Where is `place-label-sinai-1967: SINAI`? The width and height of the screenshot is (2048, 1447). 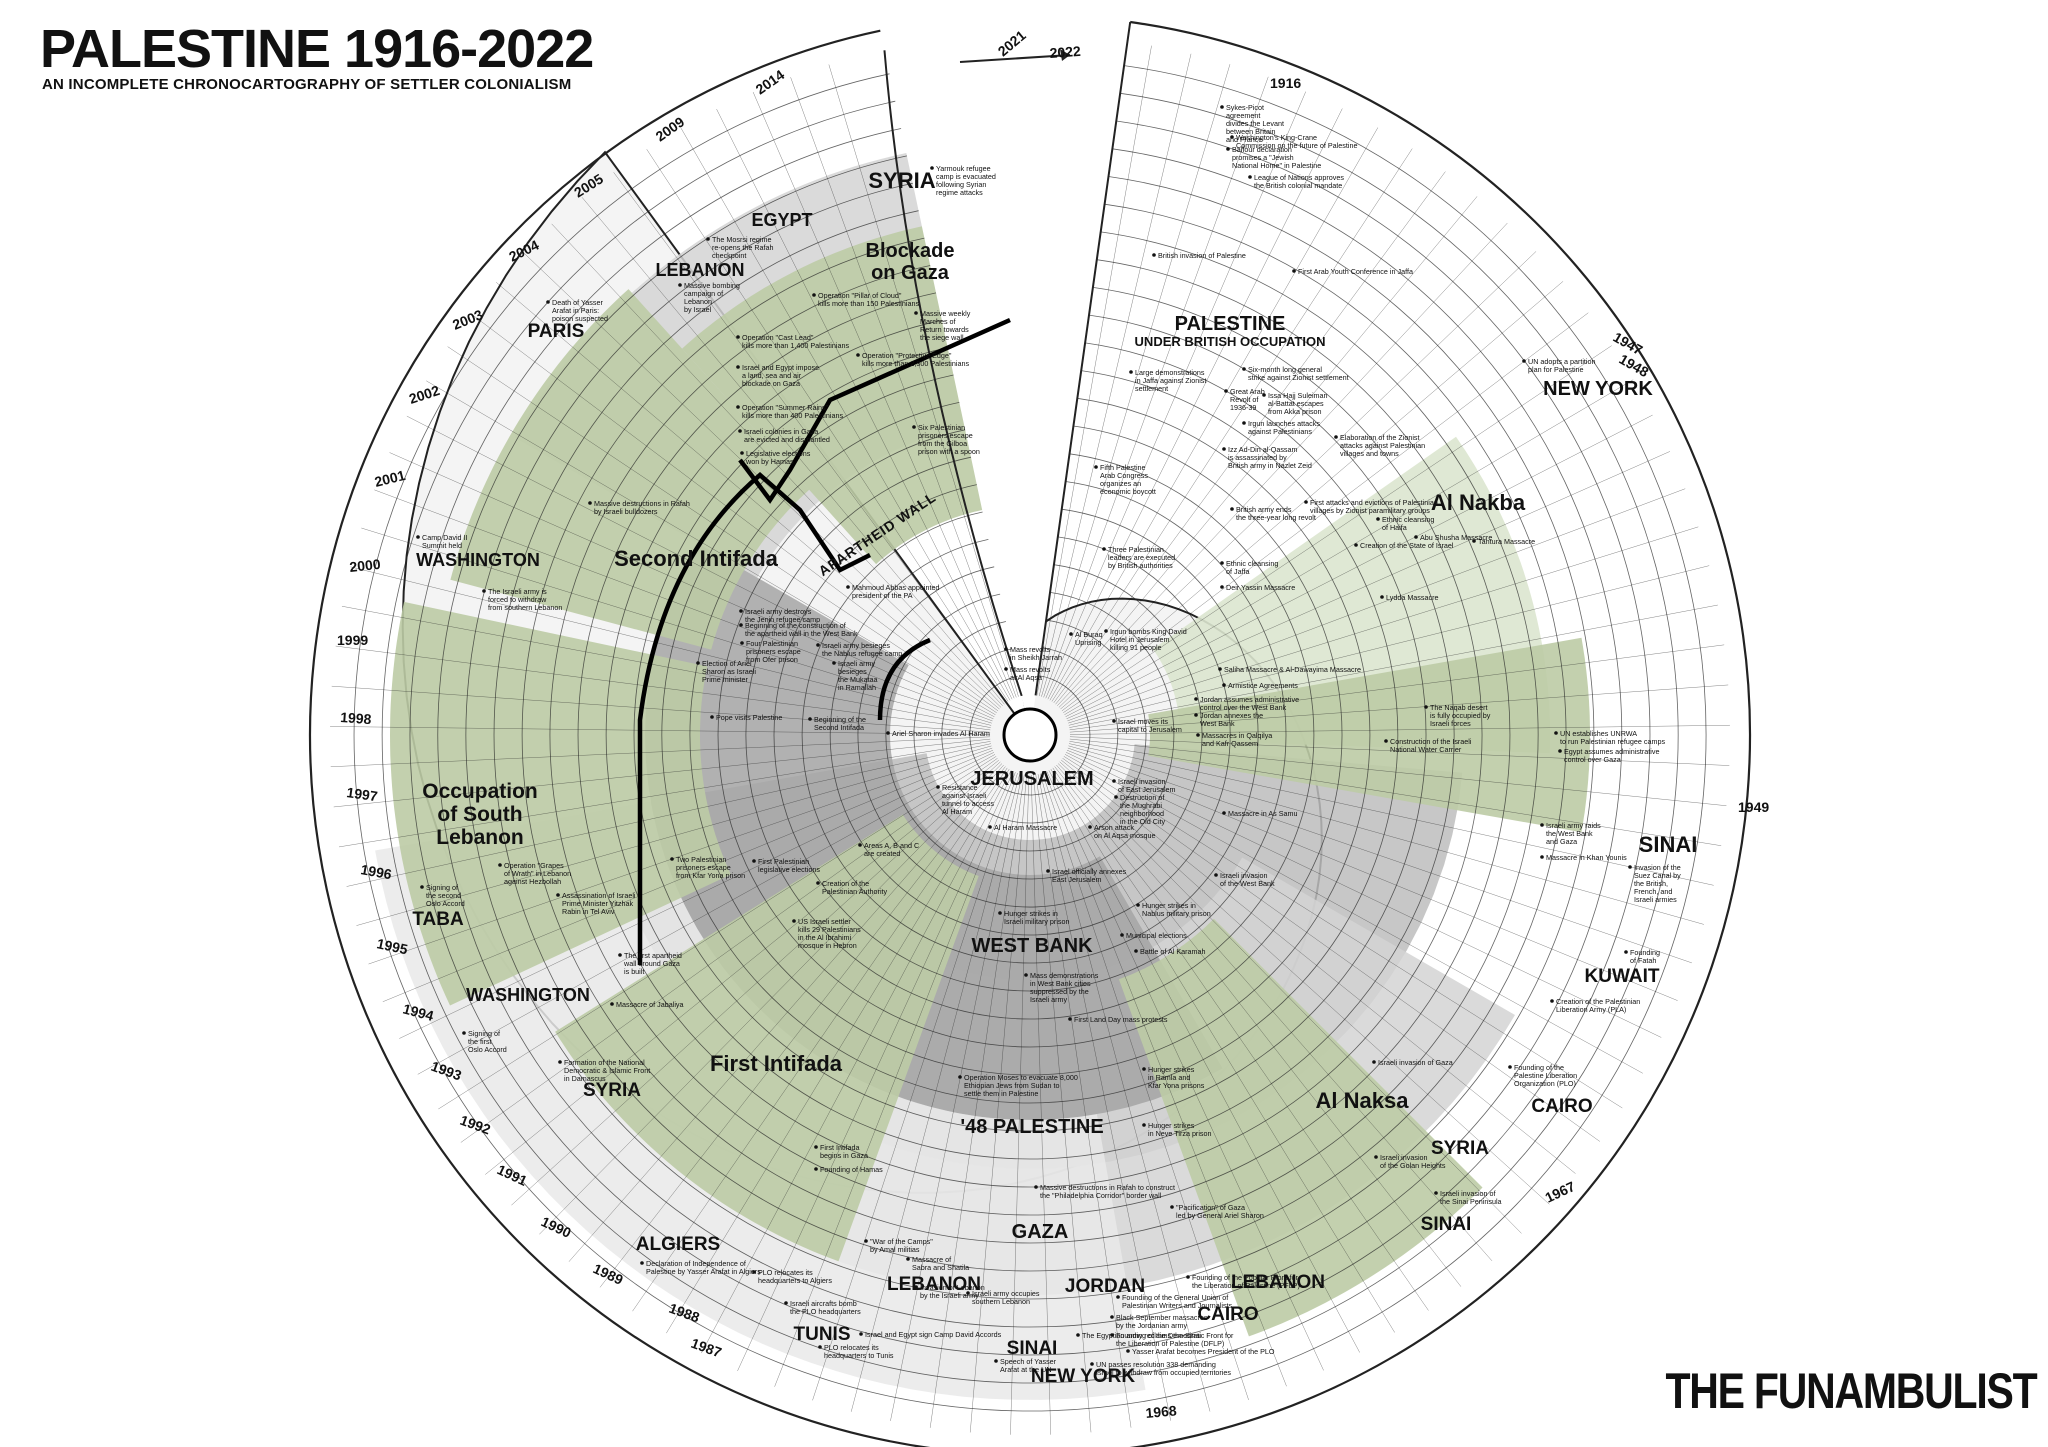
place-label-sinai-1967: SINAI is located at coordinates (1446, 1224).